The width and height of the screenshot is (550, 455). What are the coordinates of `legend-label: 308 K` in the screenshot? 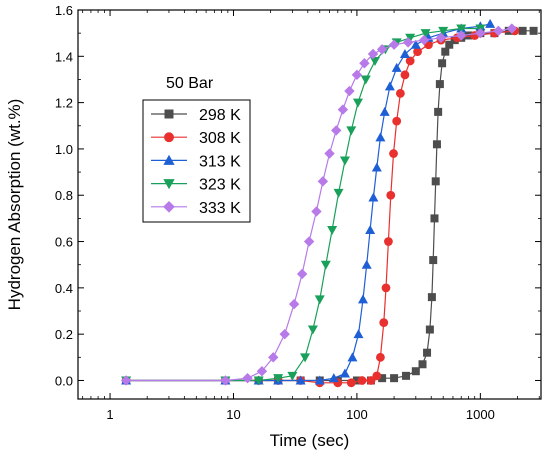 It's located at (220, 138).